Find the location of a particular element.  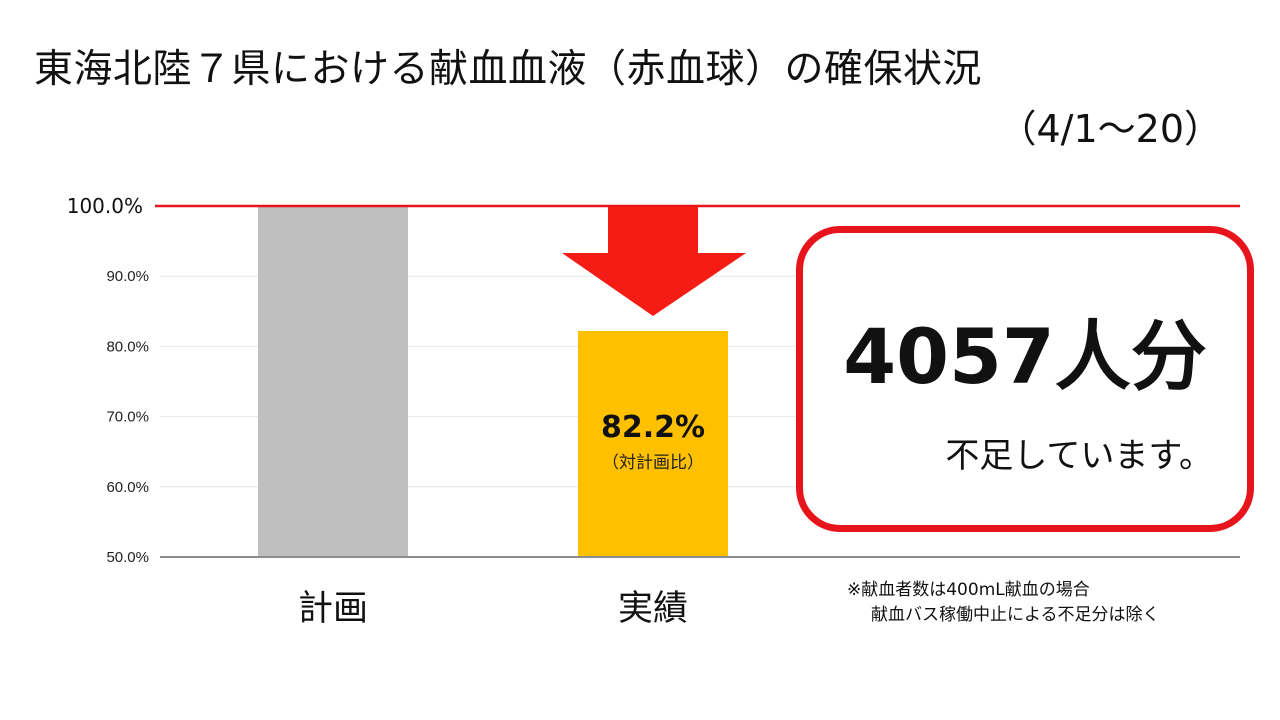

bar-note-label: （対計画比） is located at coordinates (653, 463).